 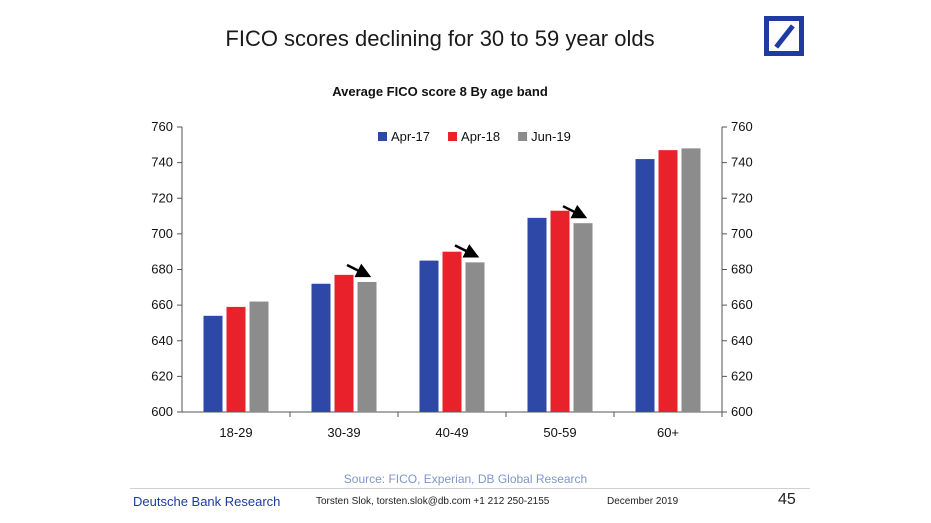 I want to click on legend-label: Apr-18, so click(x=480, y=136).